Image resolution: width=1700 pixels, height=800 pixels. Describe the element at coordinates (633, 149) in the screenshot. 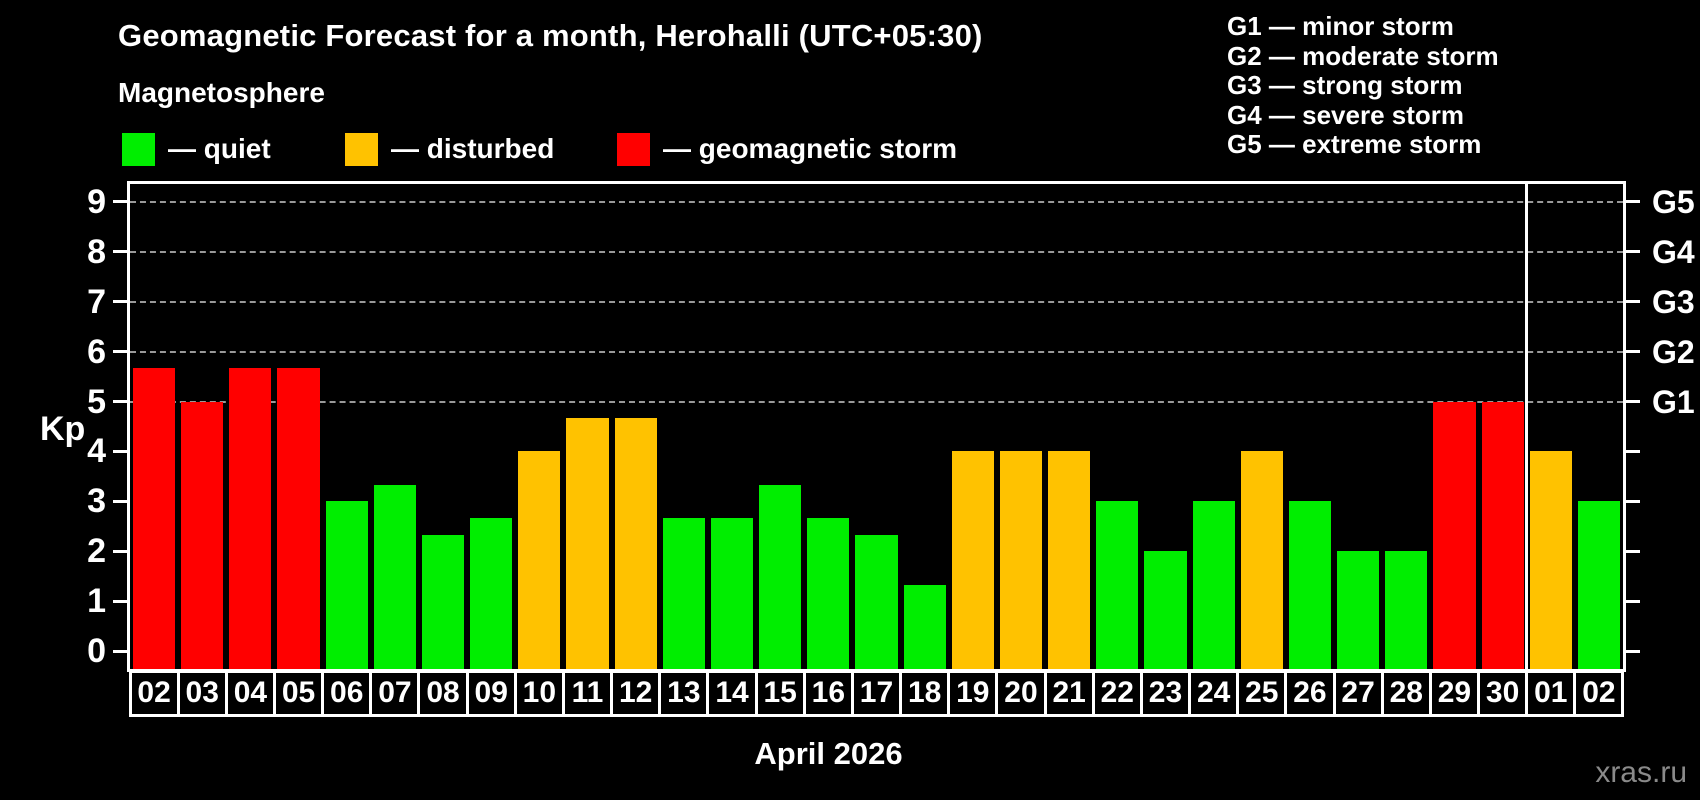

I see `storm-color-swatch` at that location.